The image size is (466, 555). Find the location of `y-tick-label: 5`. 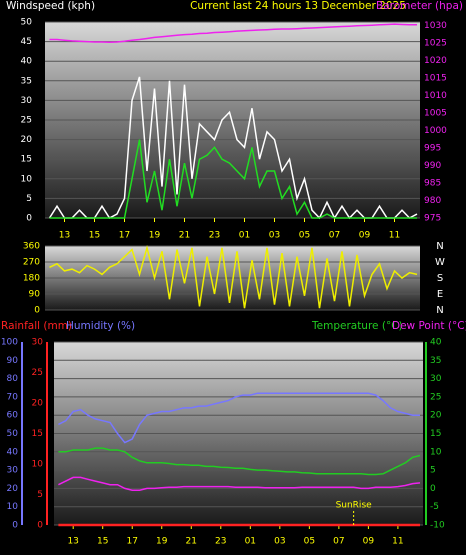

y-tick-label: 5 is located at coordinates (29, 199).